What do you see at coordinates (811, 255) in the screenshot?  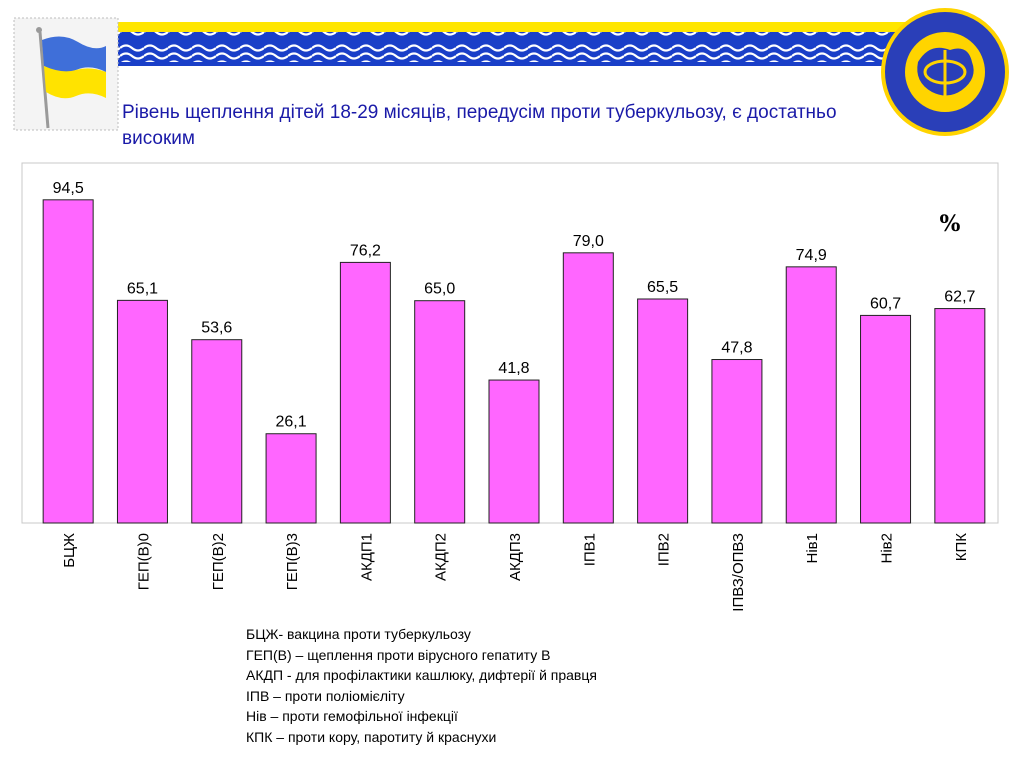 I see `data-label-10: 74,9` at bounding box center [811, 255].